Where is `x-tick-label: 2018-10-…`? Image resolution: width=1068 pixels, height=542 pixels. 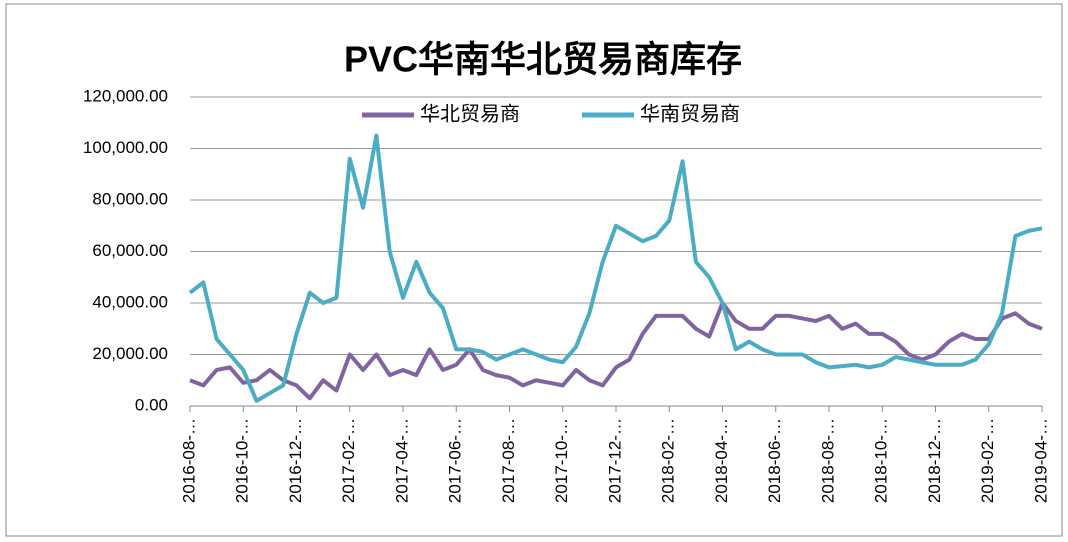
x-tick-label: 2018-10-… is located at coordinates (881, 460).